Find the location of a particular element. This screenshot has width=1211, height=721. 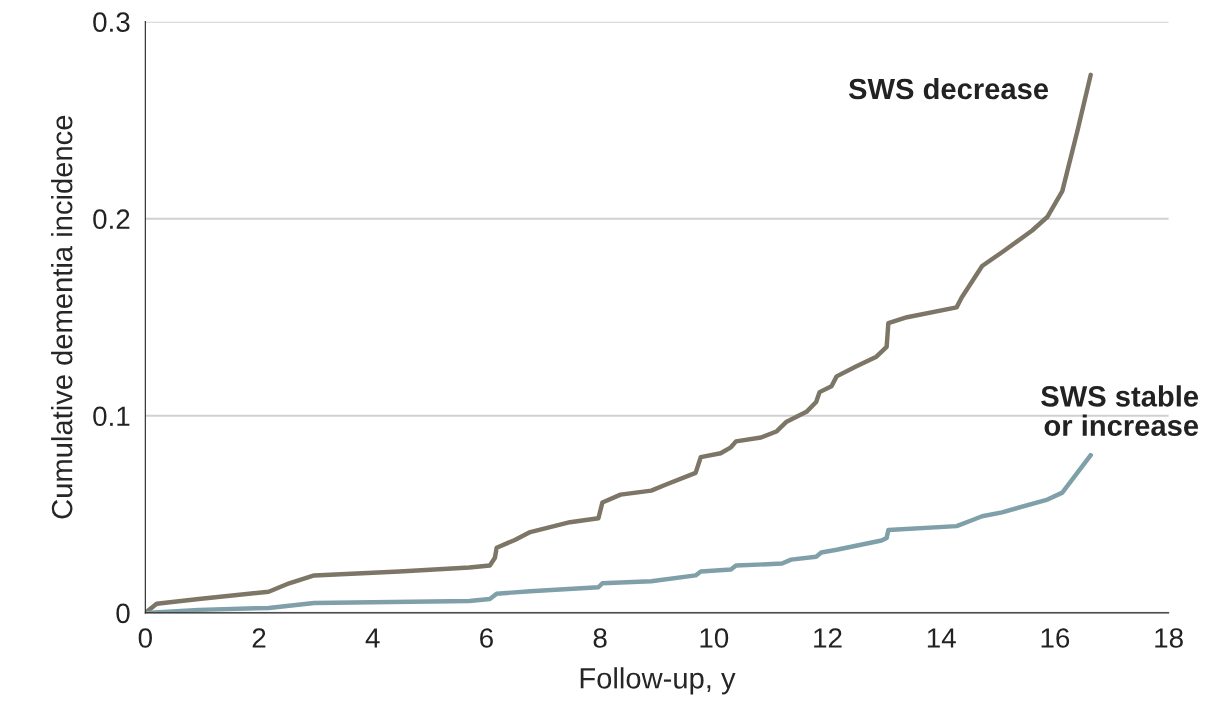

x-tick-label: 14 is located at coordinates (941, 638).